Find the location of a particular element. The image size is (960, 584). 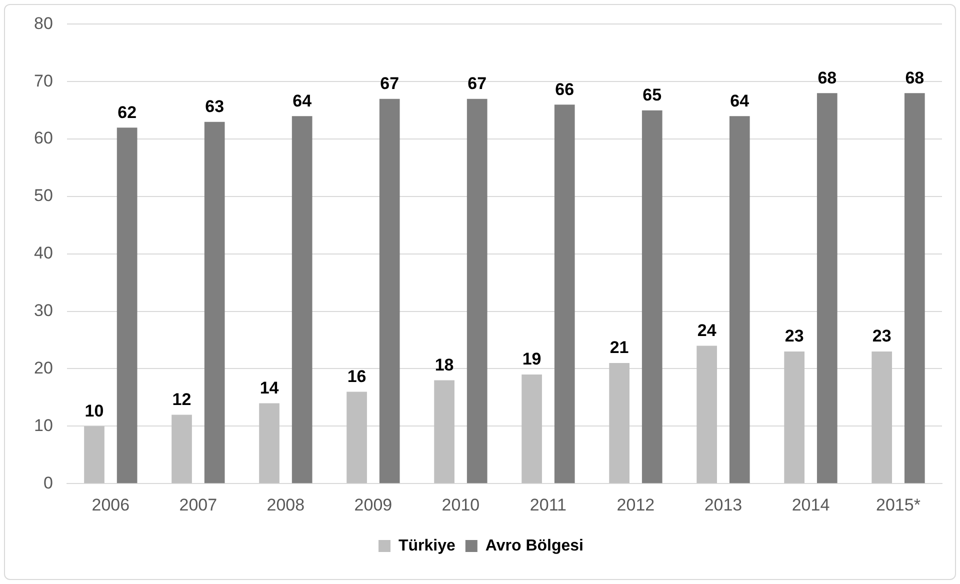

y-tick-label: 40 is located at coordinates (43, 253).